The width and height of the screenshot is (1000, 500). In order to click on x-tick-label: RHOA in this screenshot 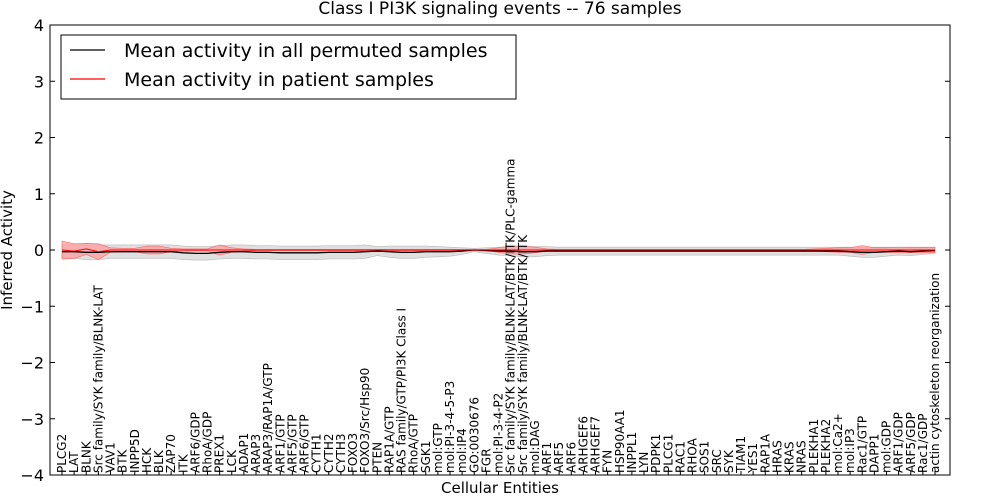, I will do `click(693, 455)`.